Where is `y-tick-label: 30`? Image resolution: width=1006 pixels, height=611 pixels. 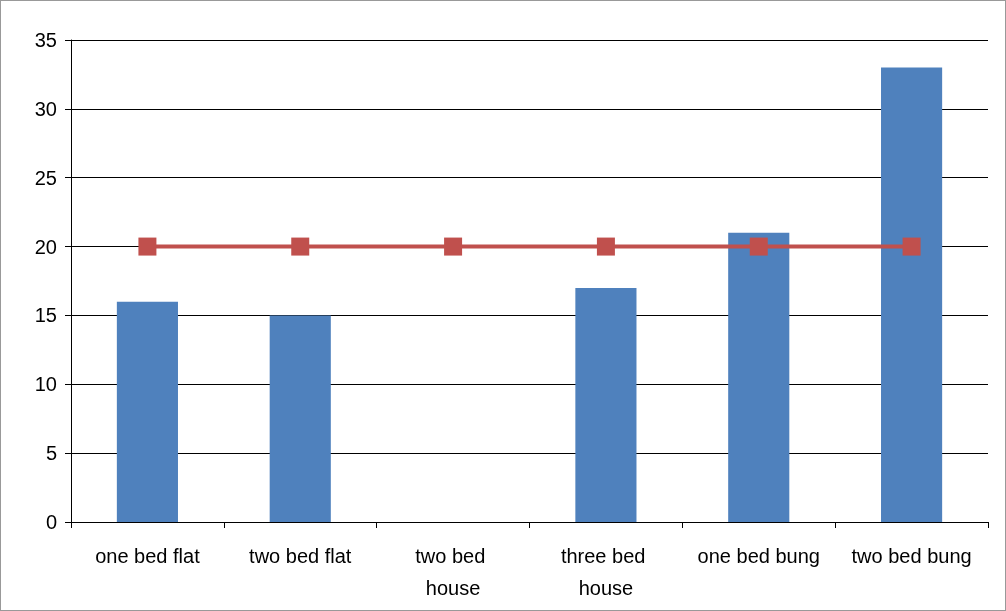
y-tick-label: 30 is located at coordinates (45, 108).